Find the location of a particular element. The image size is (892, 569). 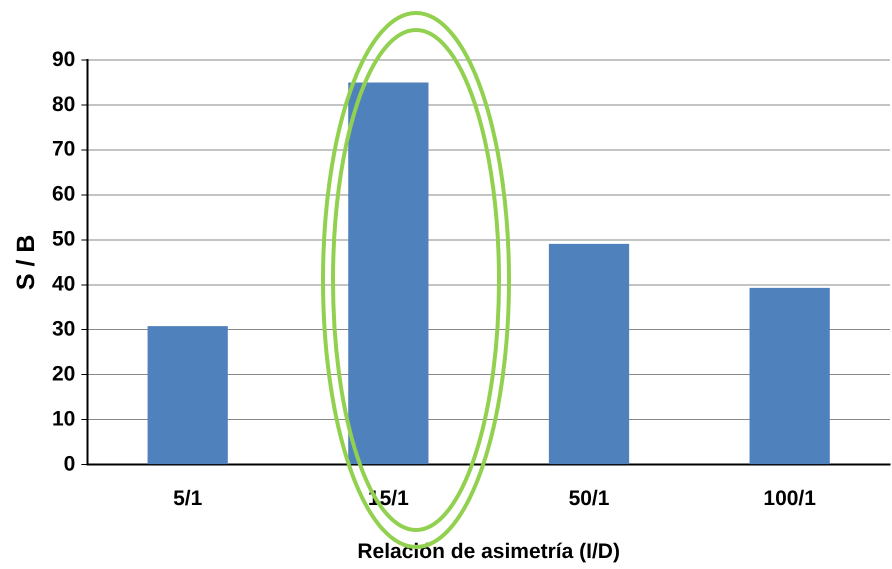

x-tick-label: 100/1 is located at coordinates (789, 498).